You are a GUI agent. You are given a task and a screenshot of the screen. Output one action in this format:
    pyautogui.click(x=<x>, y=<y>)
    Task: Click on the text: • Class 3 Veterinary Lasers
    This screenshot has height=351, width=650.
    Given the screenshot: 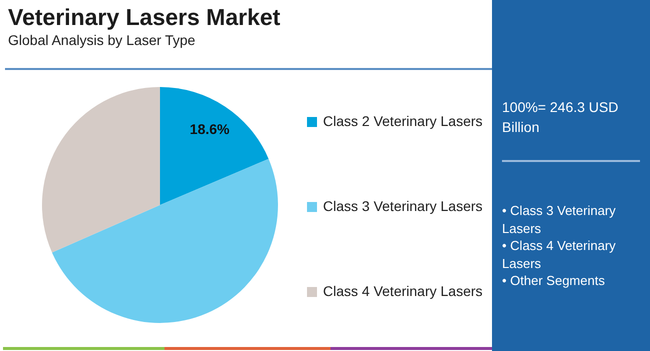 What is the action you would take?
    pyautogui.click(x=559, y=219)
    